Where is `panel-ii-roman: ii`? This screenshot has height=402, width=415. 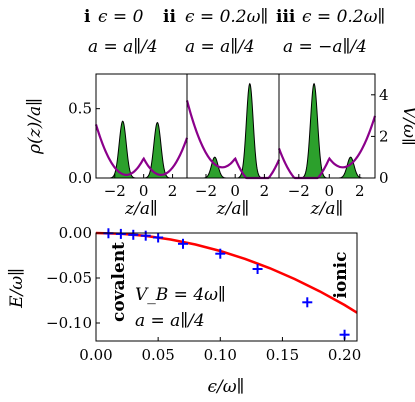
panel-ii-roman: ii is located at coordinates (169, 17).